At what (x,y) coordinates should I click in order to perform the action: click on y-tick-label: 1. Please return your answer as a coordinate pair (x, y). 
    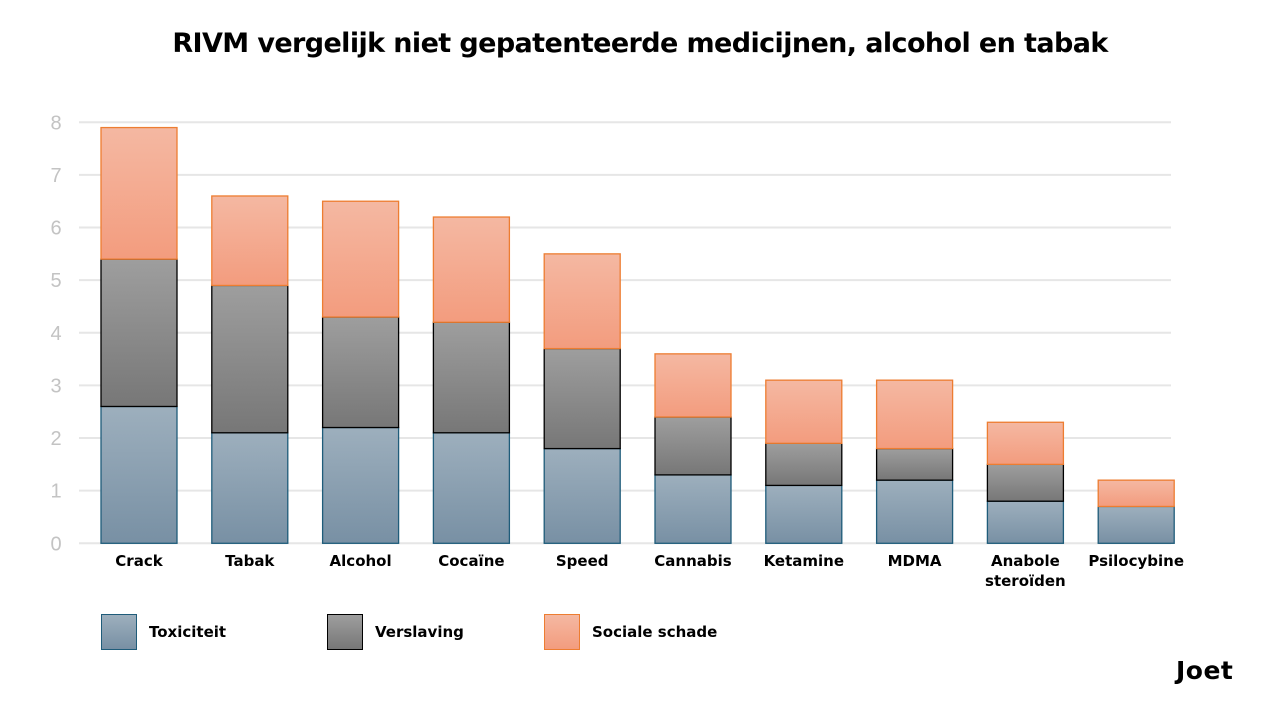
    Looking at the image, I should click on (55, 492).